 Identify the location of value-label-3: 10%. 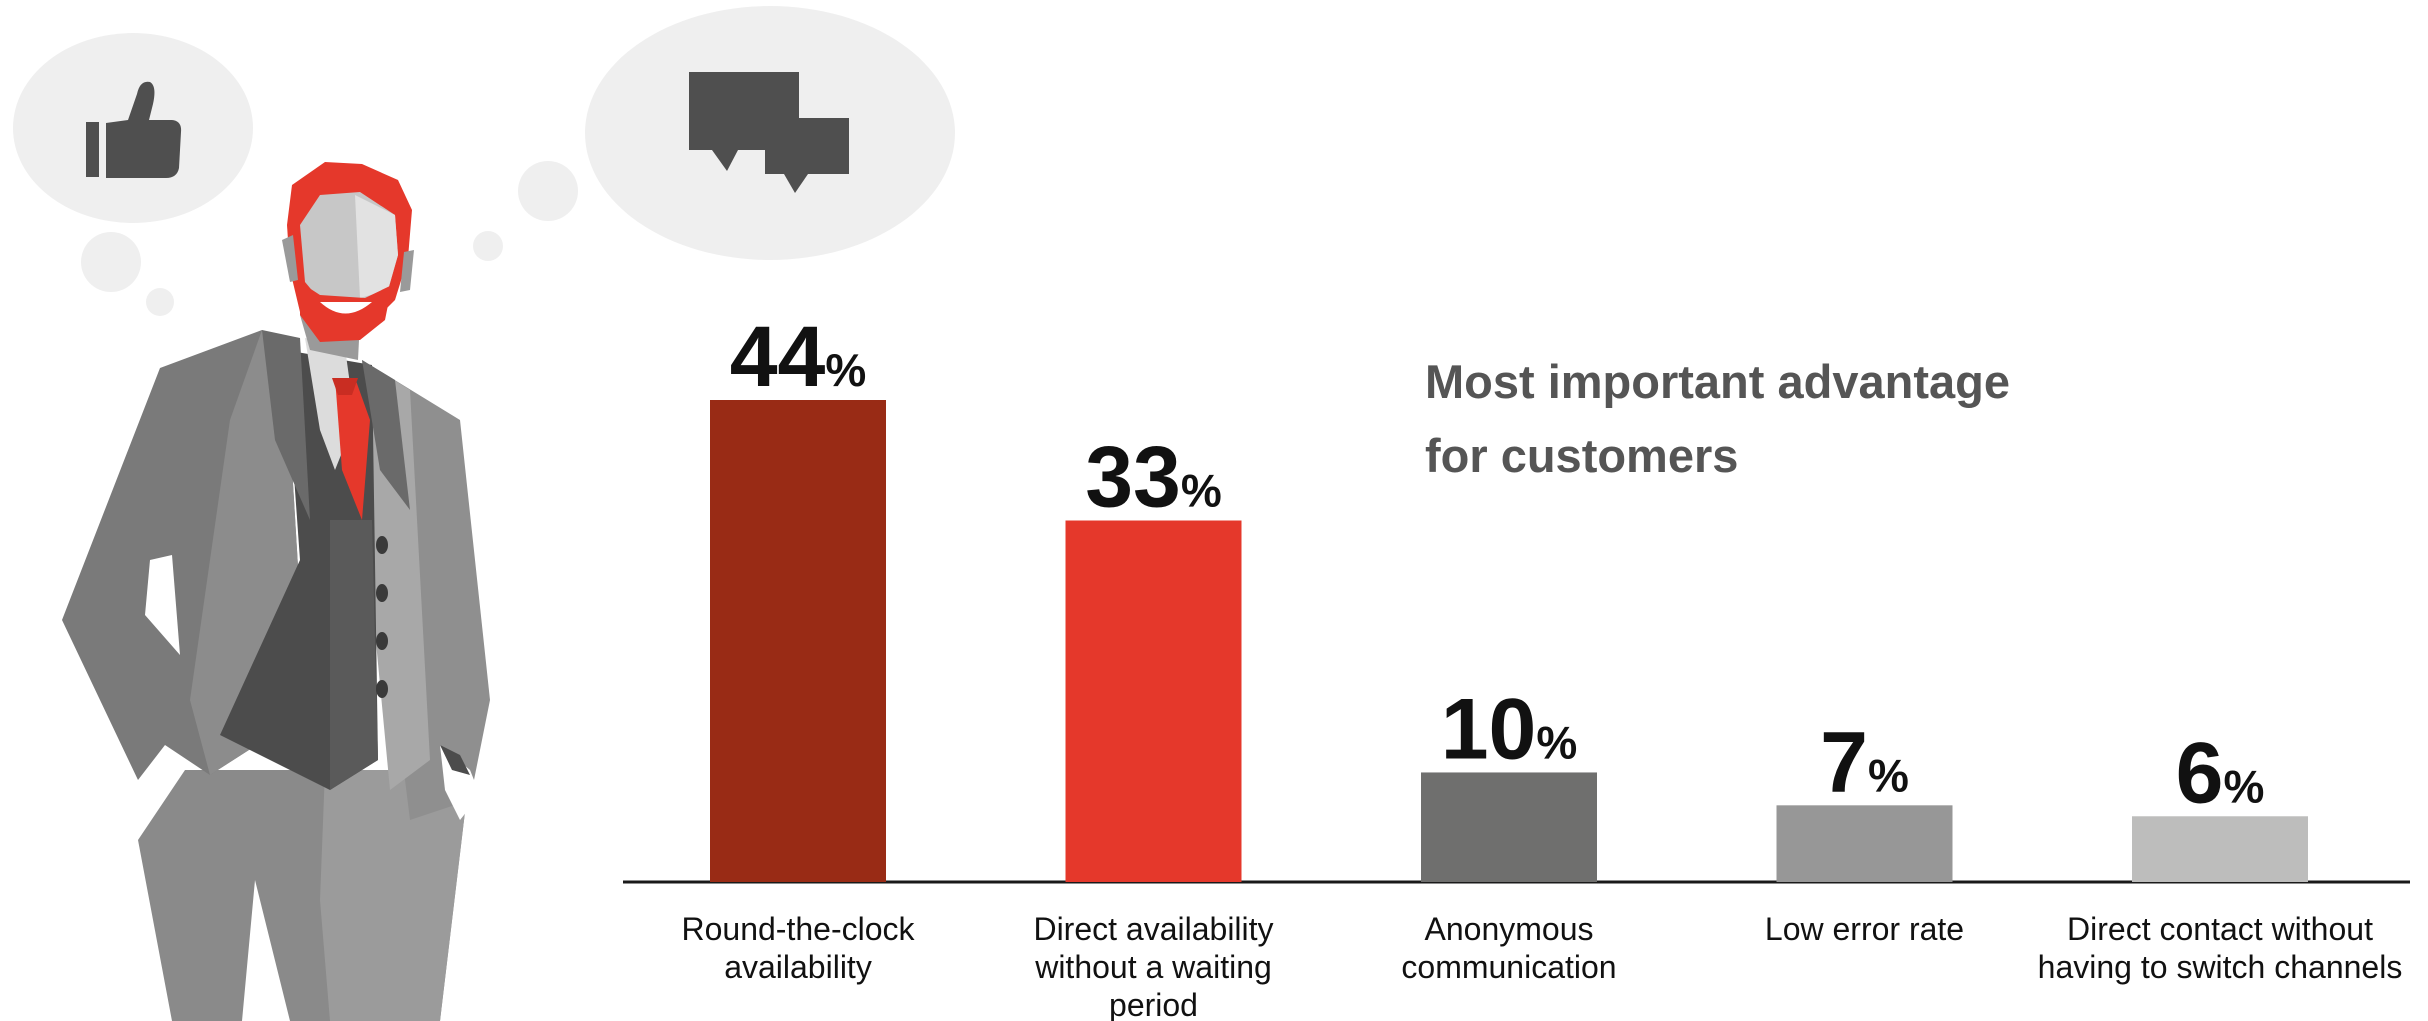
(1509, 729).